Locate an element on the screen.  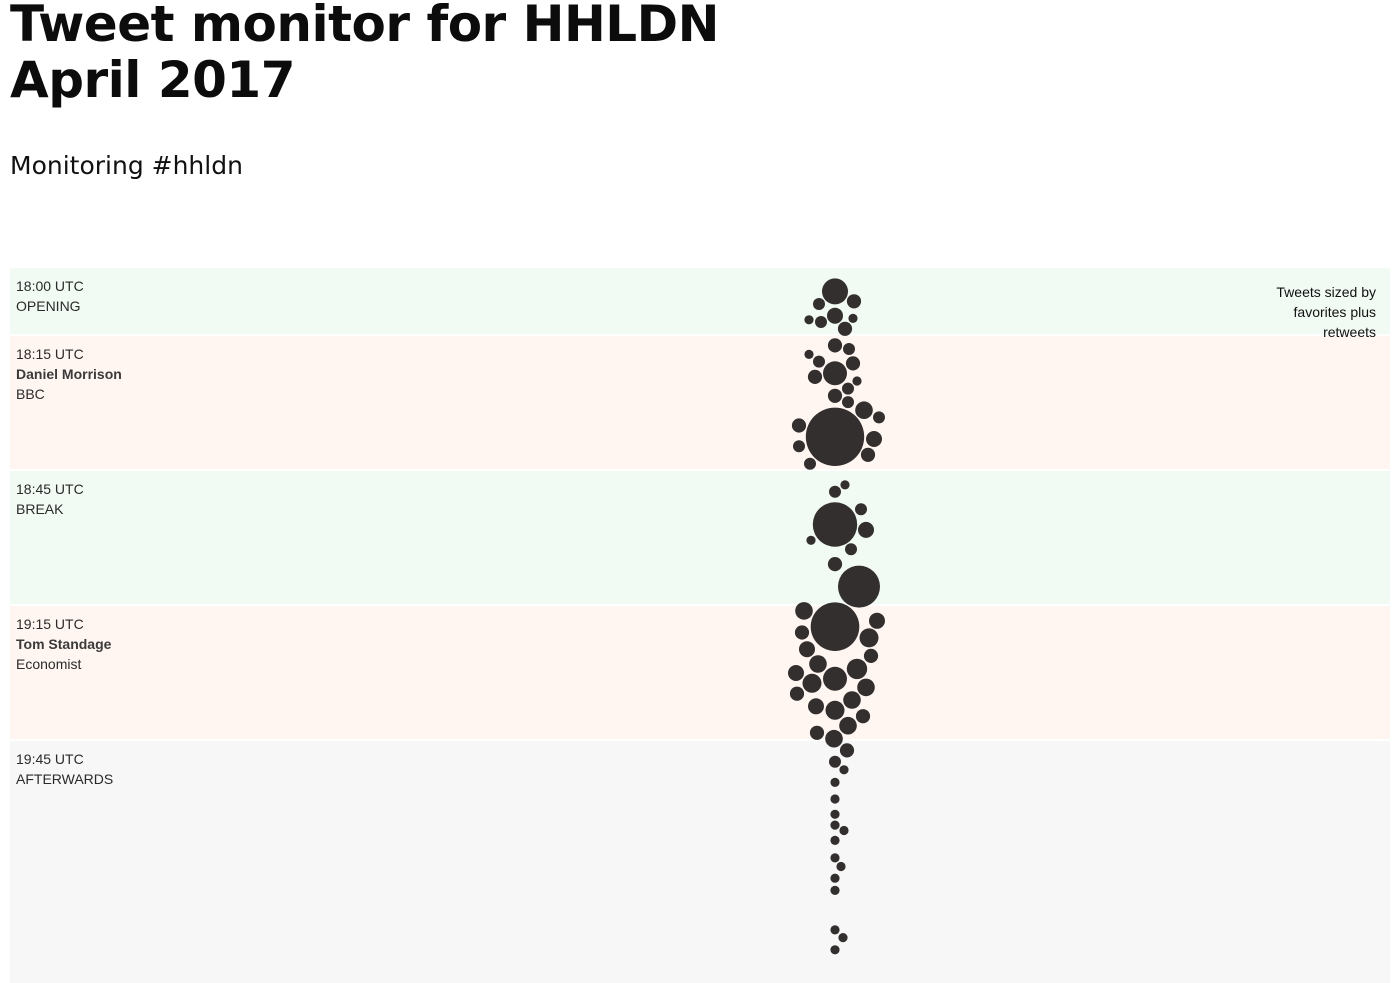
band-label: 18:00 UTC OPENING is located at coordinates (50, 296).